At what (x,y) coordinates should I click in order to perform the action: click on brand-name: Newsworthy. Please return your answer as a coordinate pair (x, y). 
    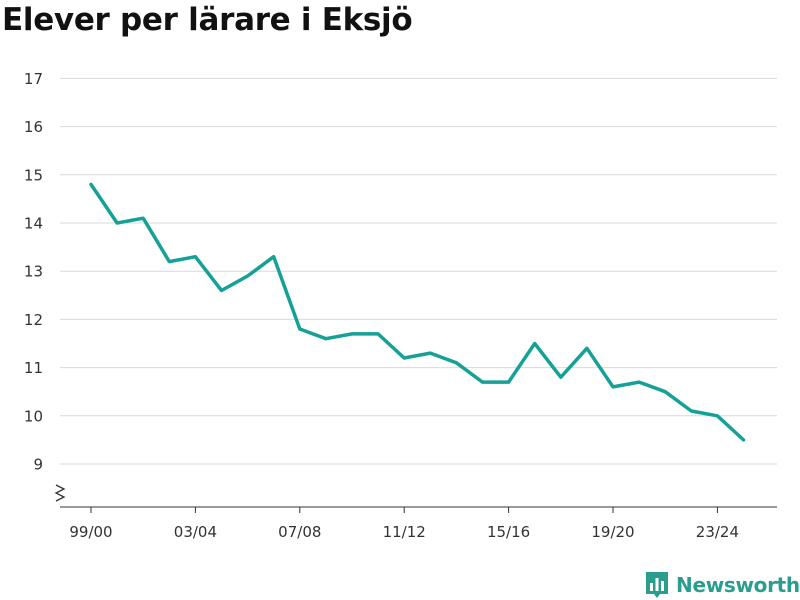
    Looking at the image, I should click on (738, 585).